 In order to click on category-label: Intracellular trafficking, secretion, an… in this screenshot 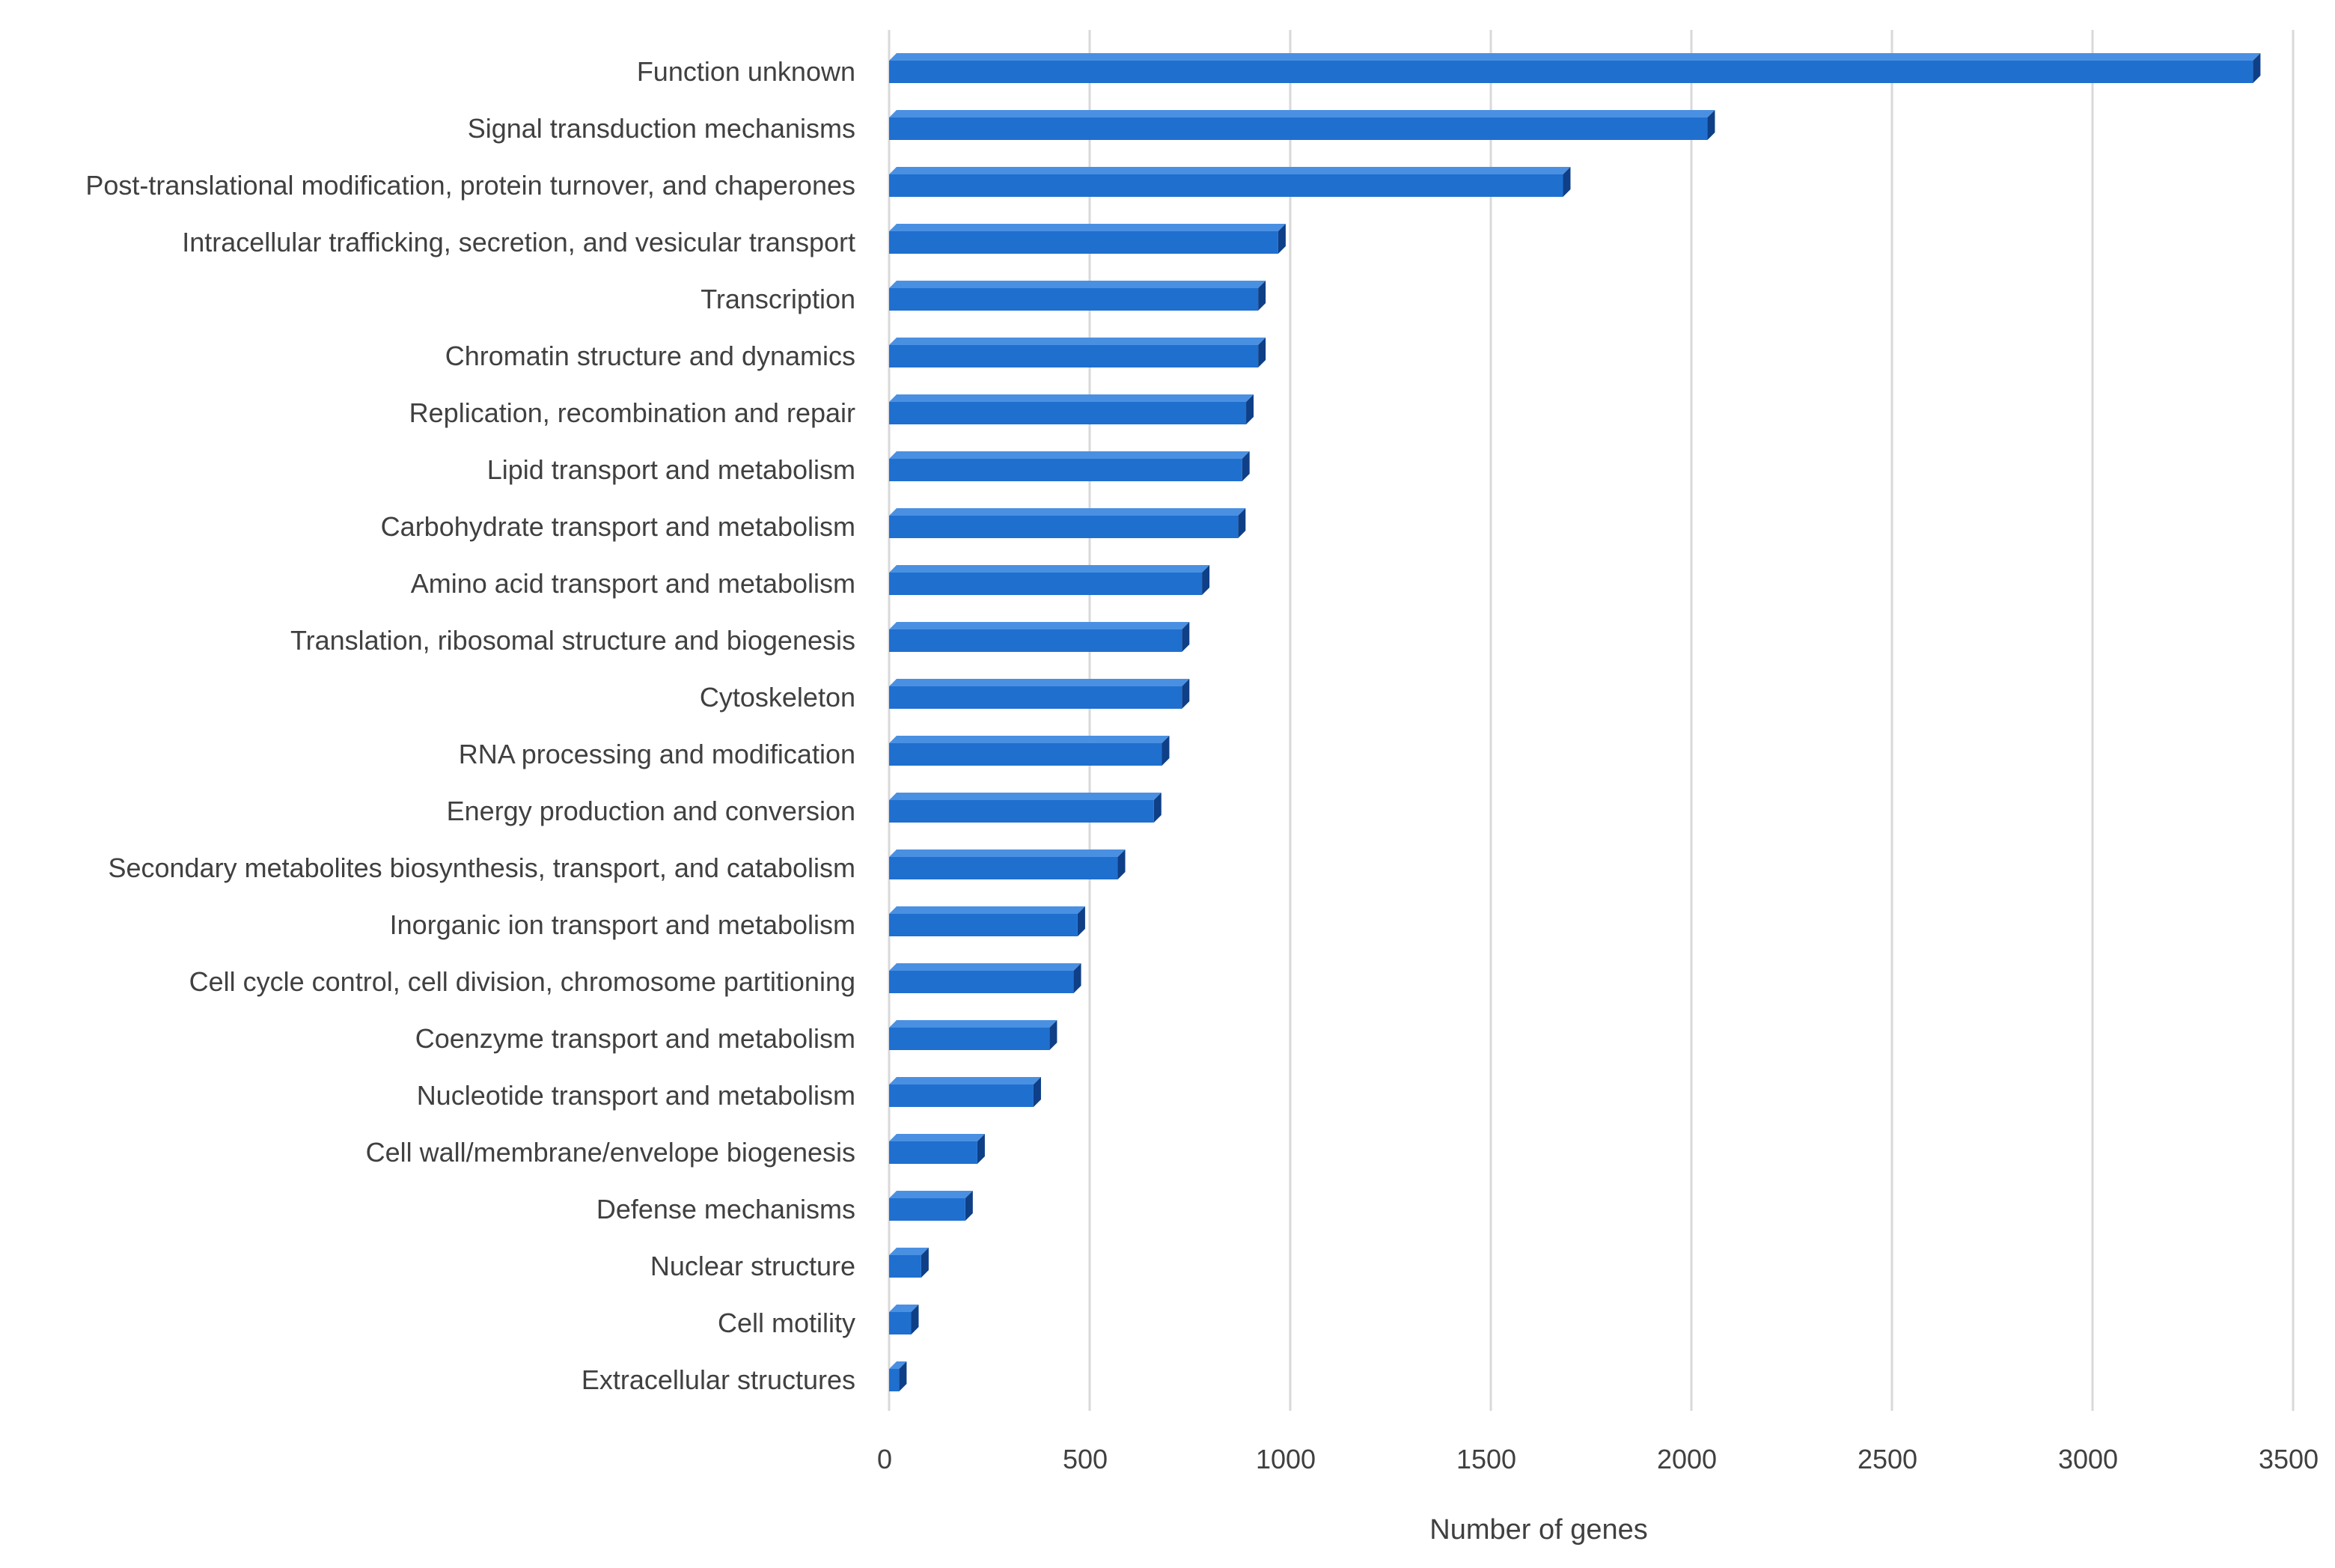, I will do `click(519, 242)`.